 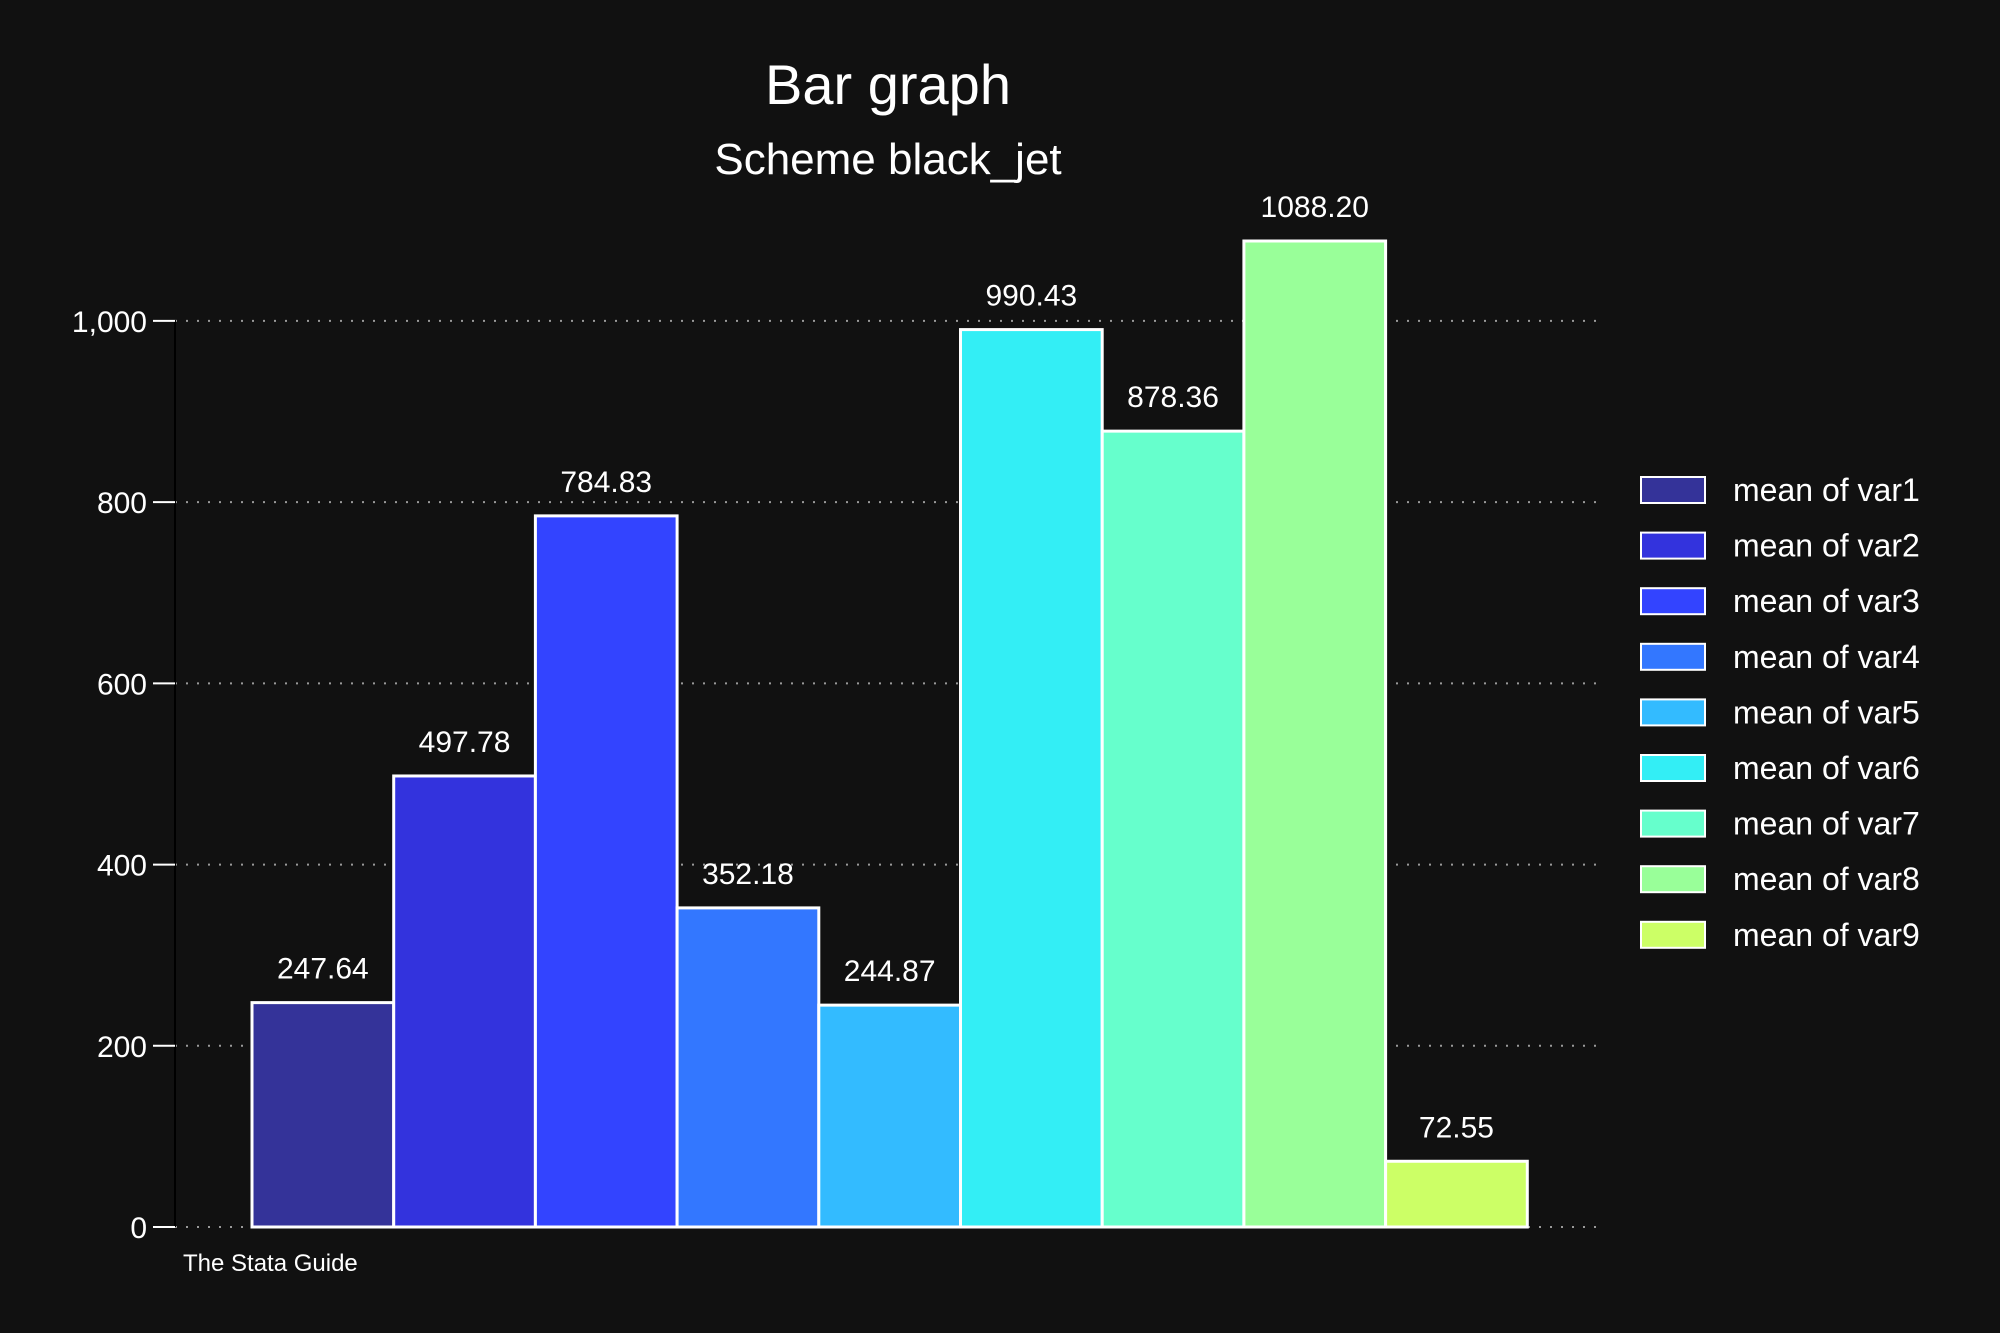 What do you see at coordinates (1826, 490) in the screenshot?
I see `legend-label: mean of var1` at bounding box center [1826, 490].